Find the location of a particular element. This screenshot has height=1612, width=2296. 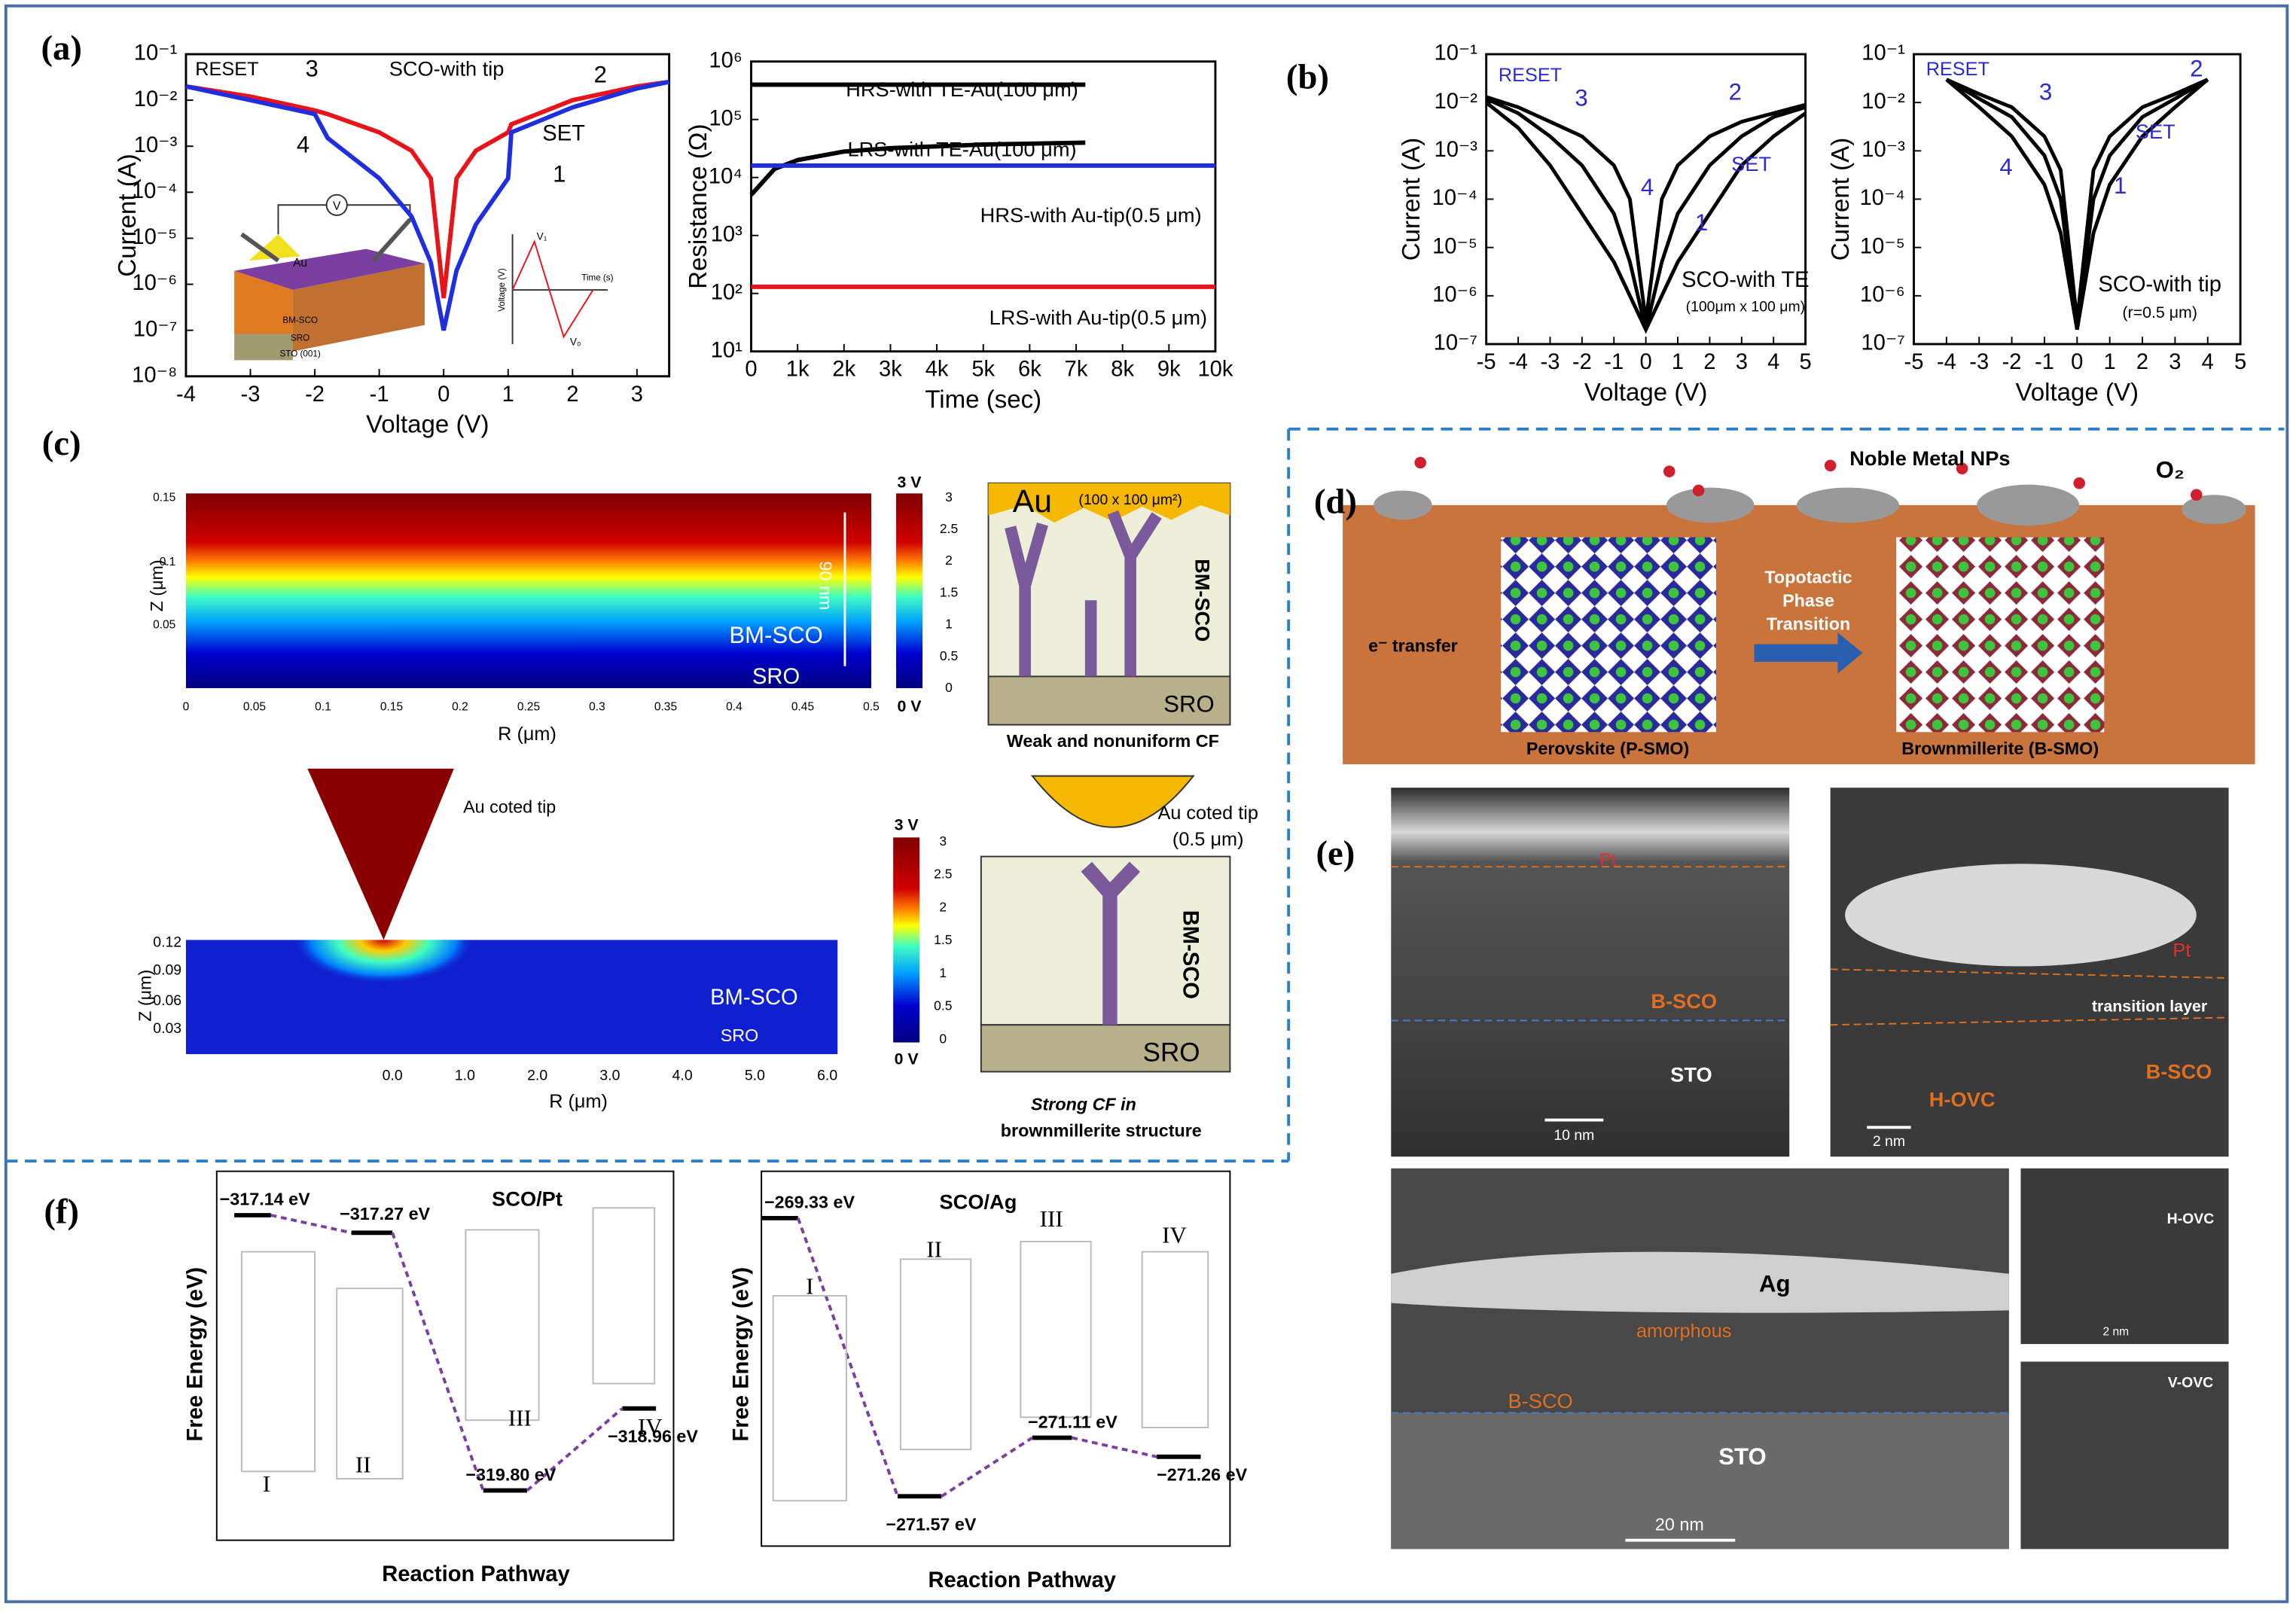

panel-d-text: Perovskite (P-SMO) is located at coordinates (1607, 748).